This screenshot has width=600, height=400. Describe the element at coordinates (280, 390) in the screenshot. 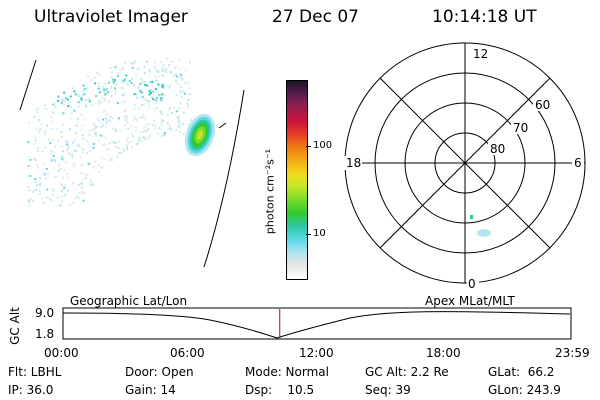

I see `status-dsp: Dsp: 10.5` at that location.